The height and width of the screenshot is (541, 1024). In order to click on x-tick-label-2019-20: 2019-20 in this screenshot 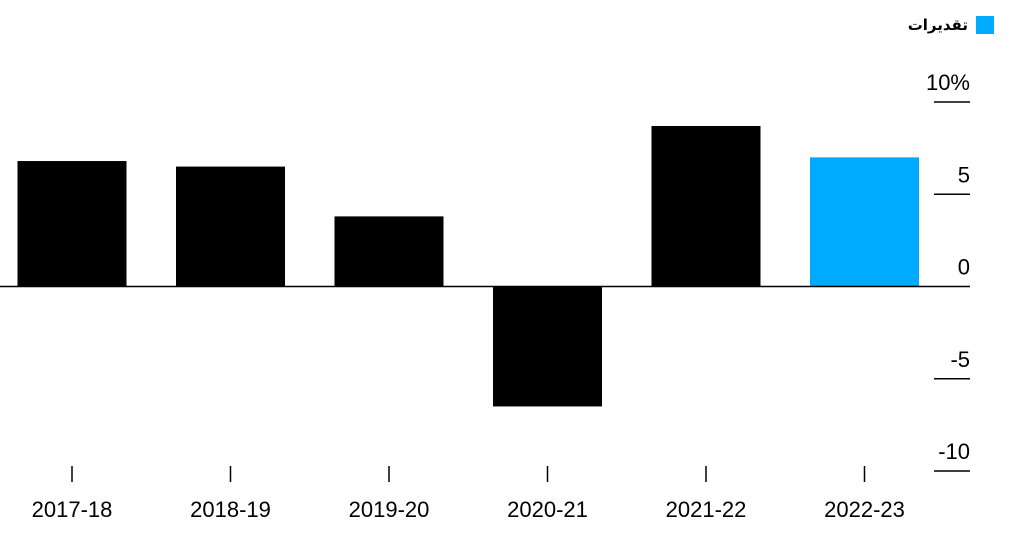, I will do `click(389, 509)`.